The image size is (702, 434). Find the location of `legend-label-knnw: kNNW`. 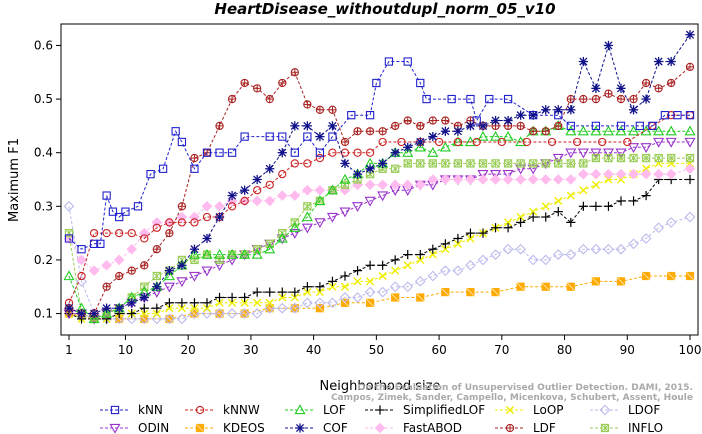

legend-label-knnw: kNNW is located at coordinates (241, 410).